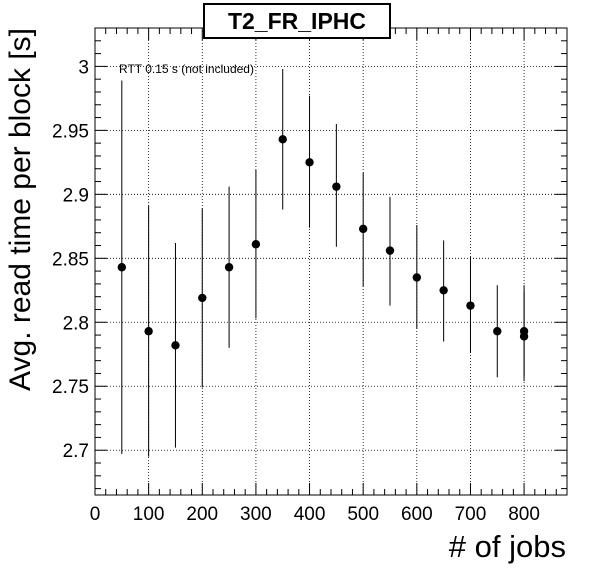  I want to click on y-axis-title: Avg. read time per block [s], so click(20, 209).